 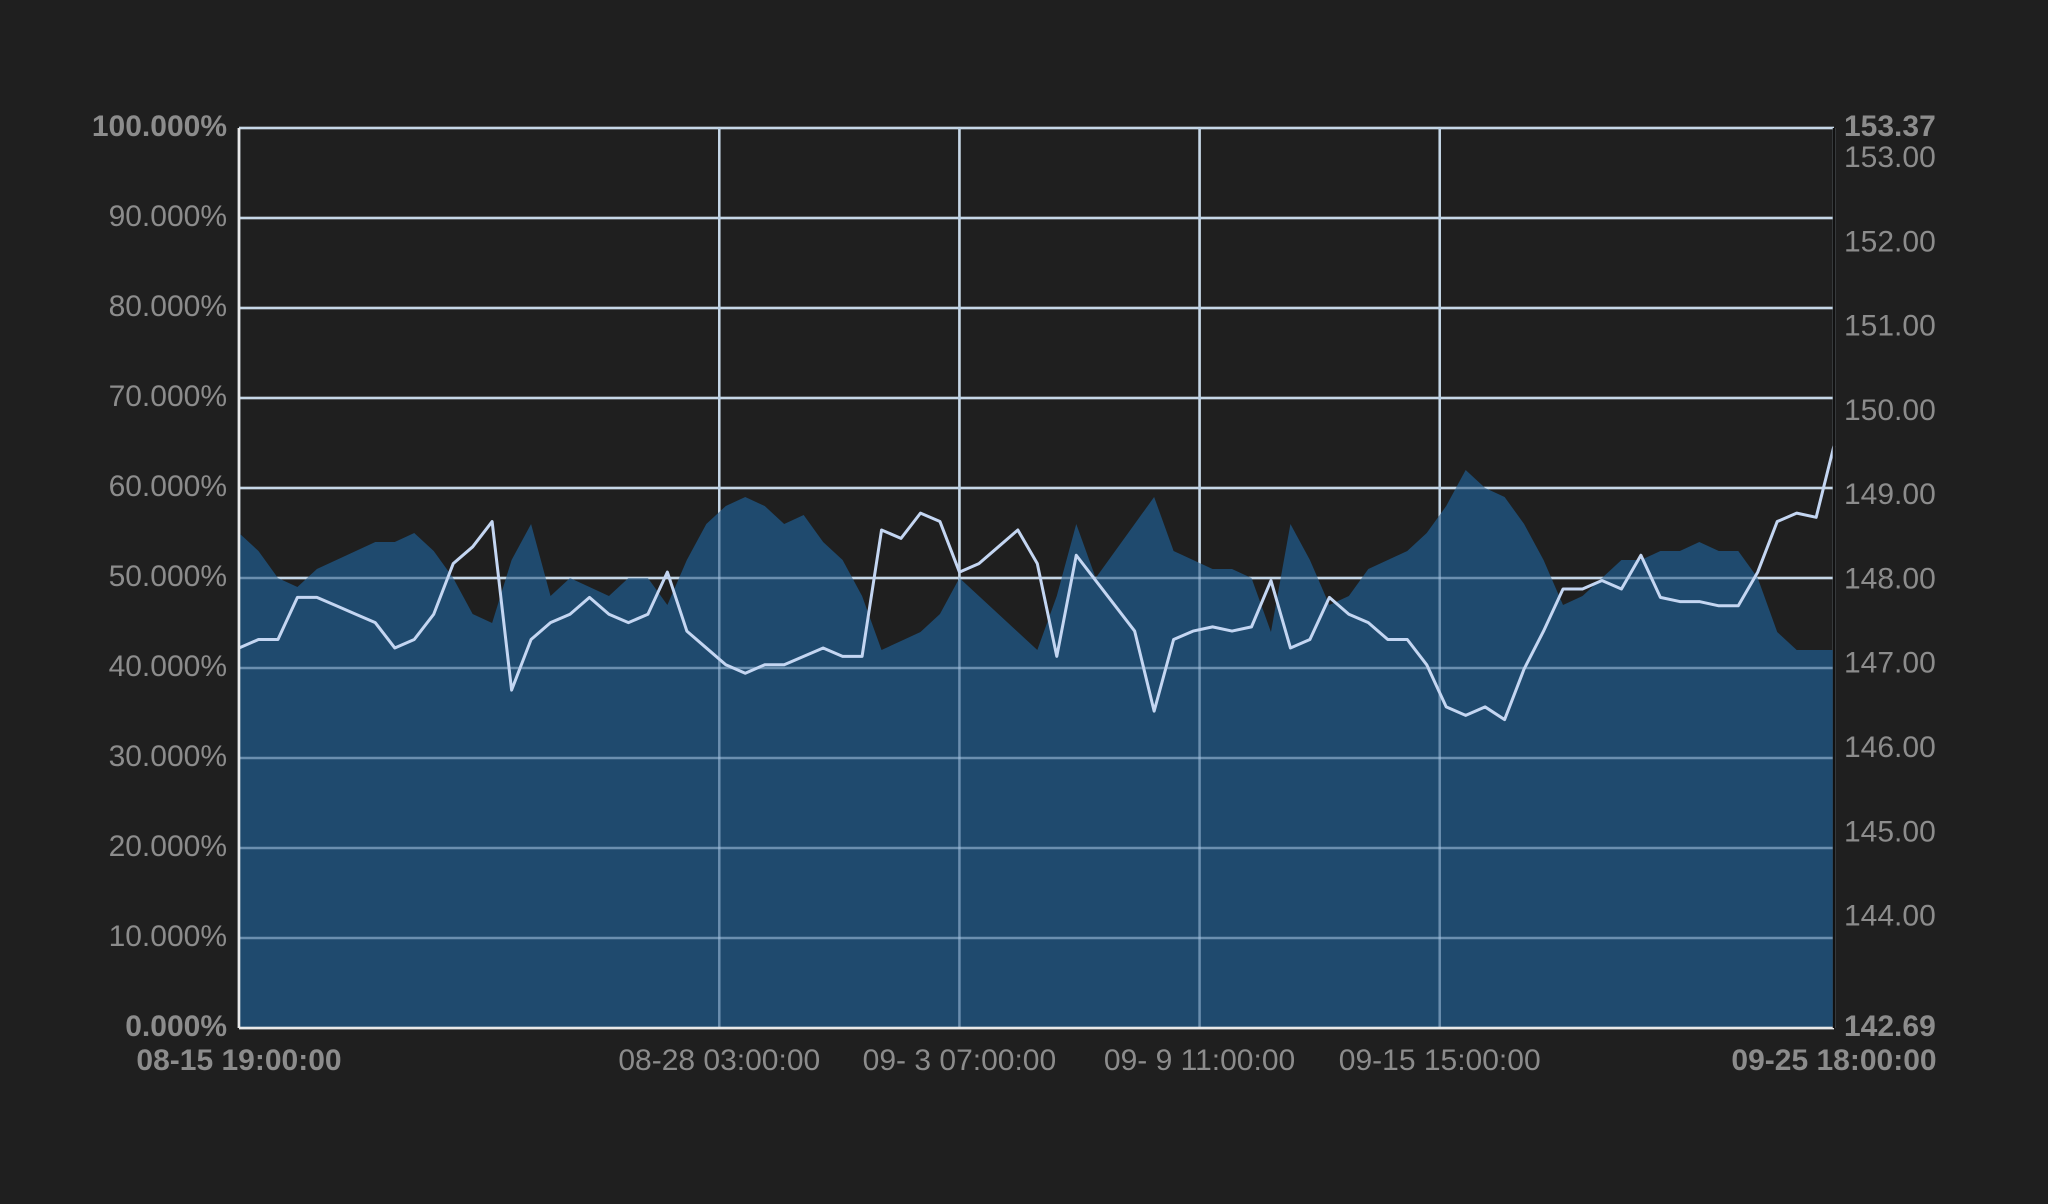 What do you see at coordinates (176, 1026) in the screenshot?
I see `y-tick-label: 0.000%` at bounding box center [176, 1026].